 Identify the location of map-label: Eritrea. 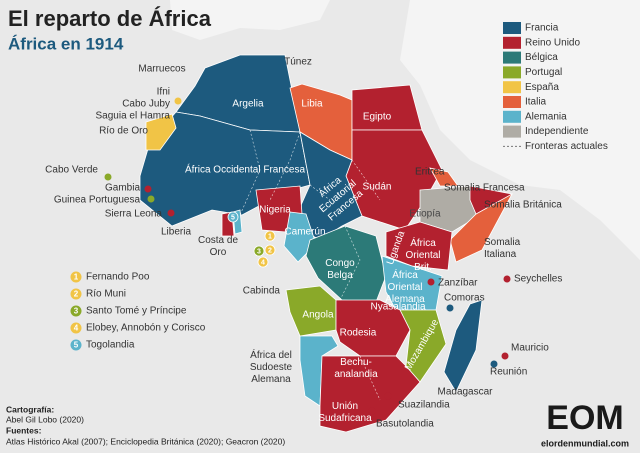
(430, 172).